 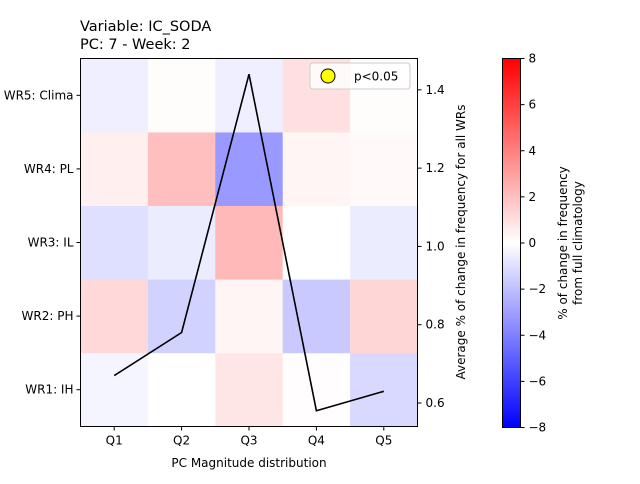 I want to click on legend: p<0.05, so click(x=360, y=76).